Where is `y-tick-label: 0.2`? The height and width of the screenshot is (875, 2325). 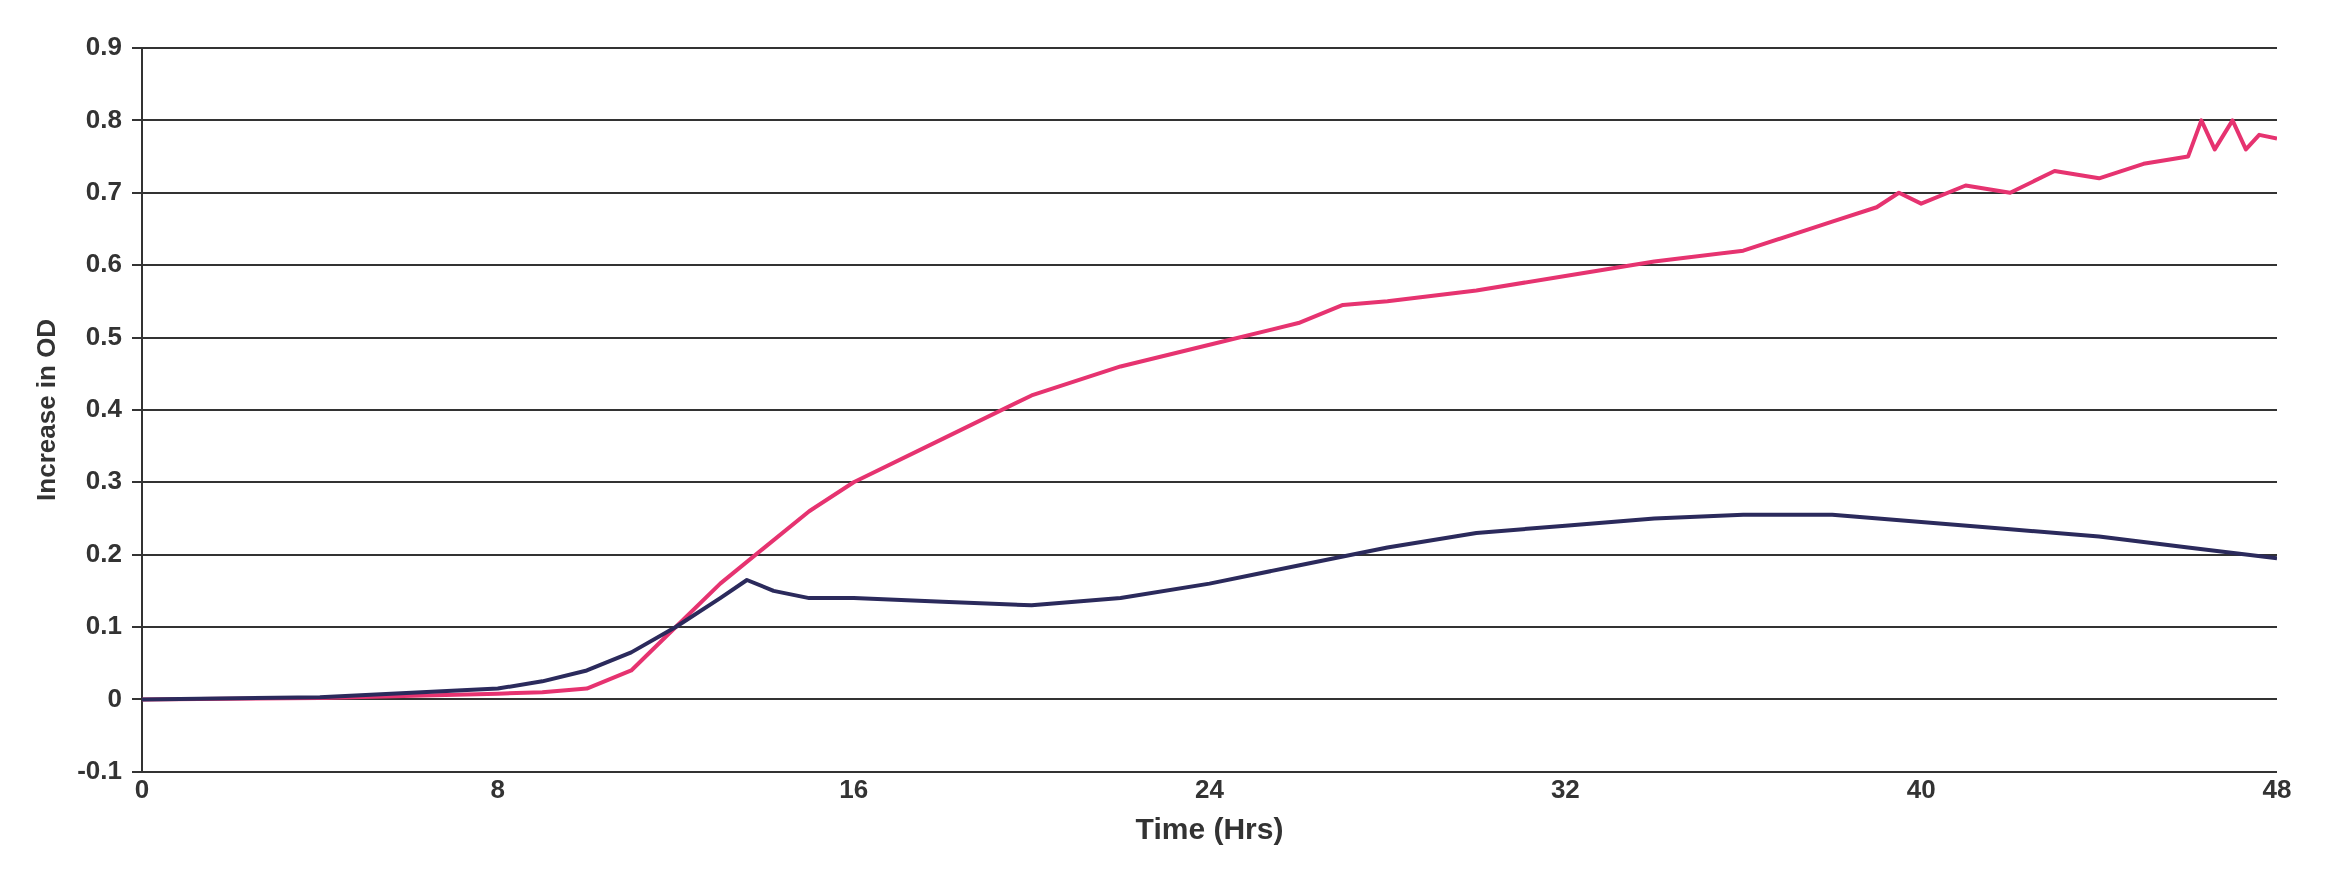
y-tick-label: 0.2 is located at coordinates (103, 552).